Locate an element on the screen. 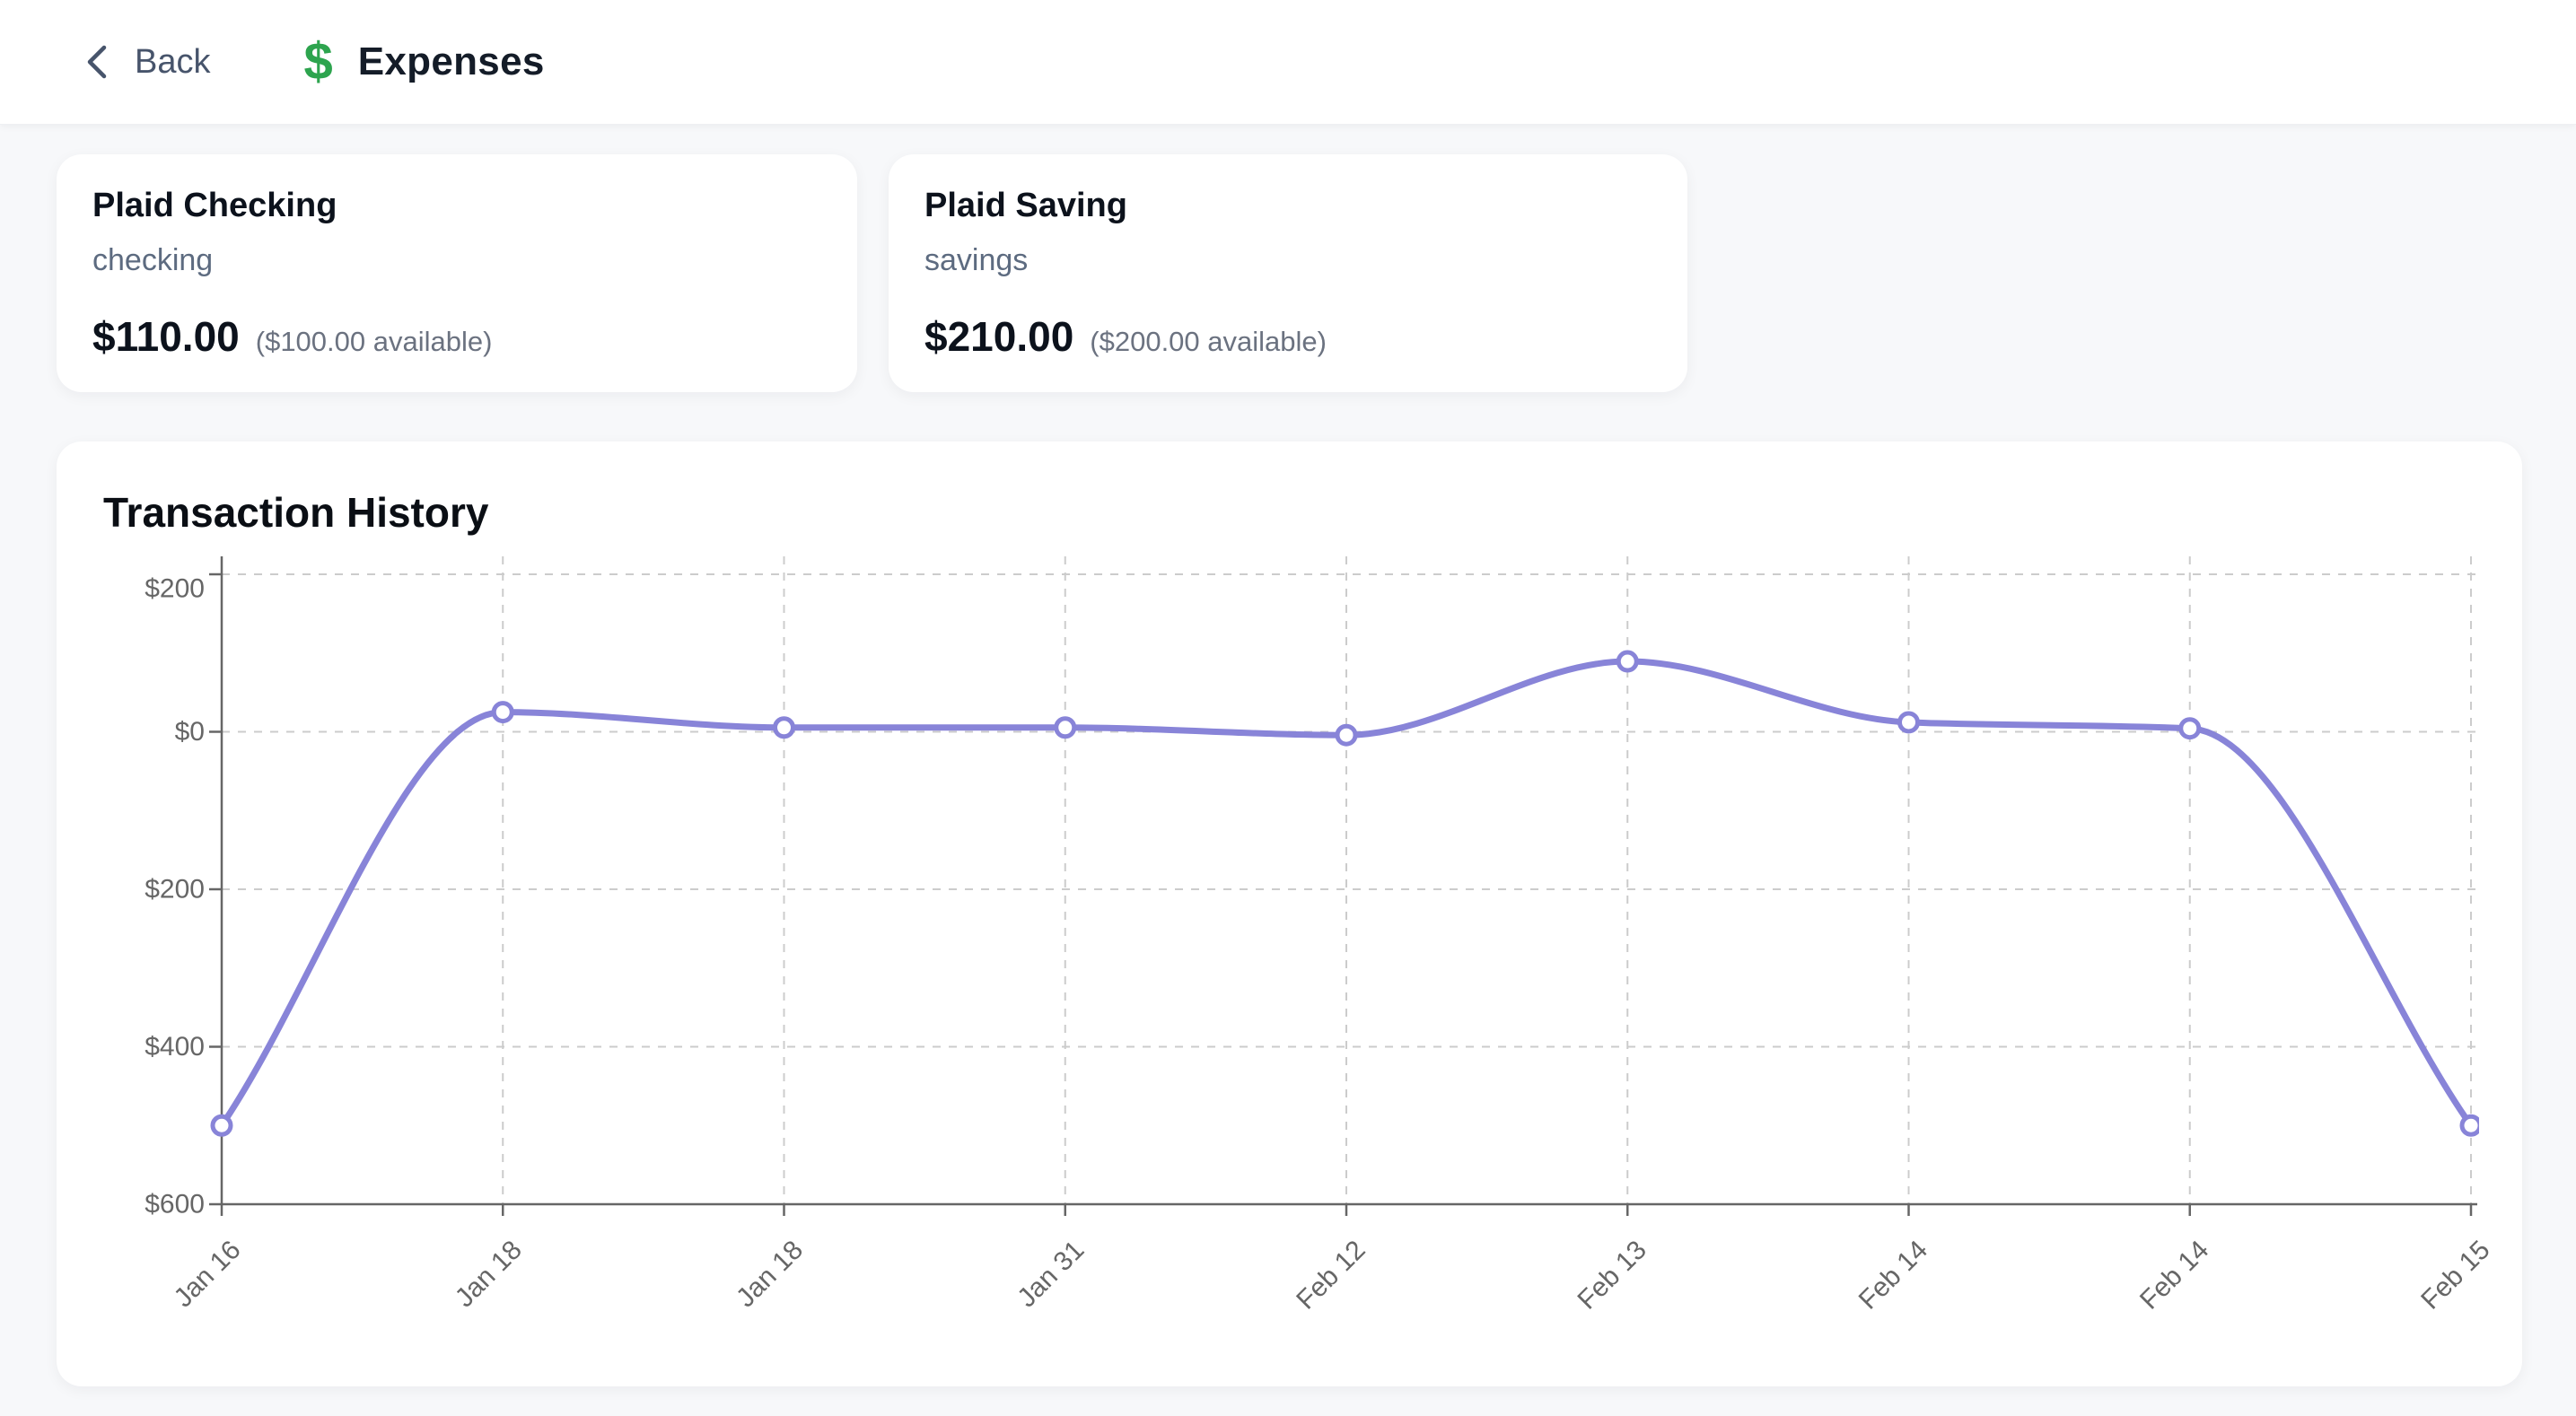 This screenshot has height=1416, width=2576. account-balance: $210.00 is located at coordinates (999, 336).